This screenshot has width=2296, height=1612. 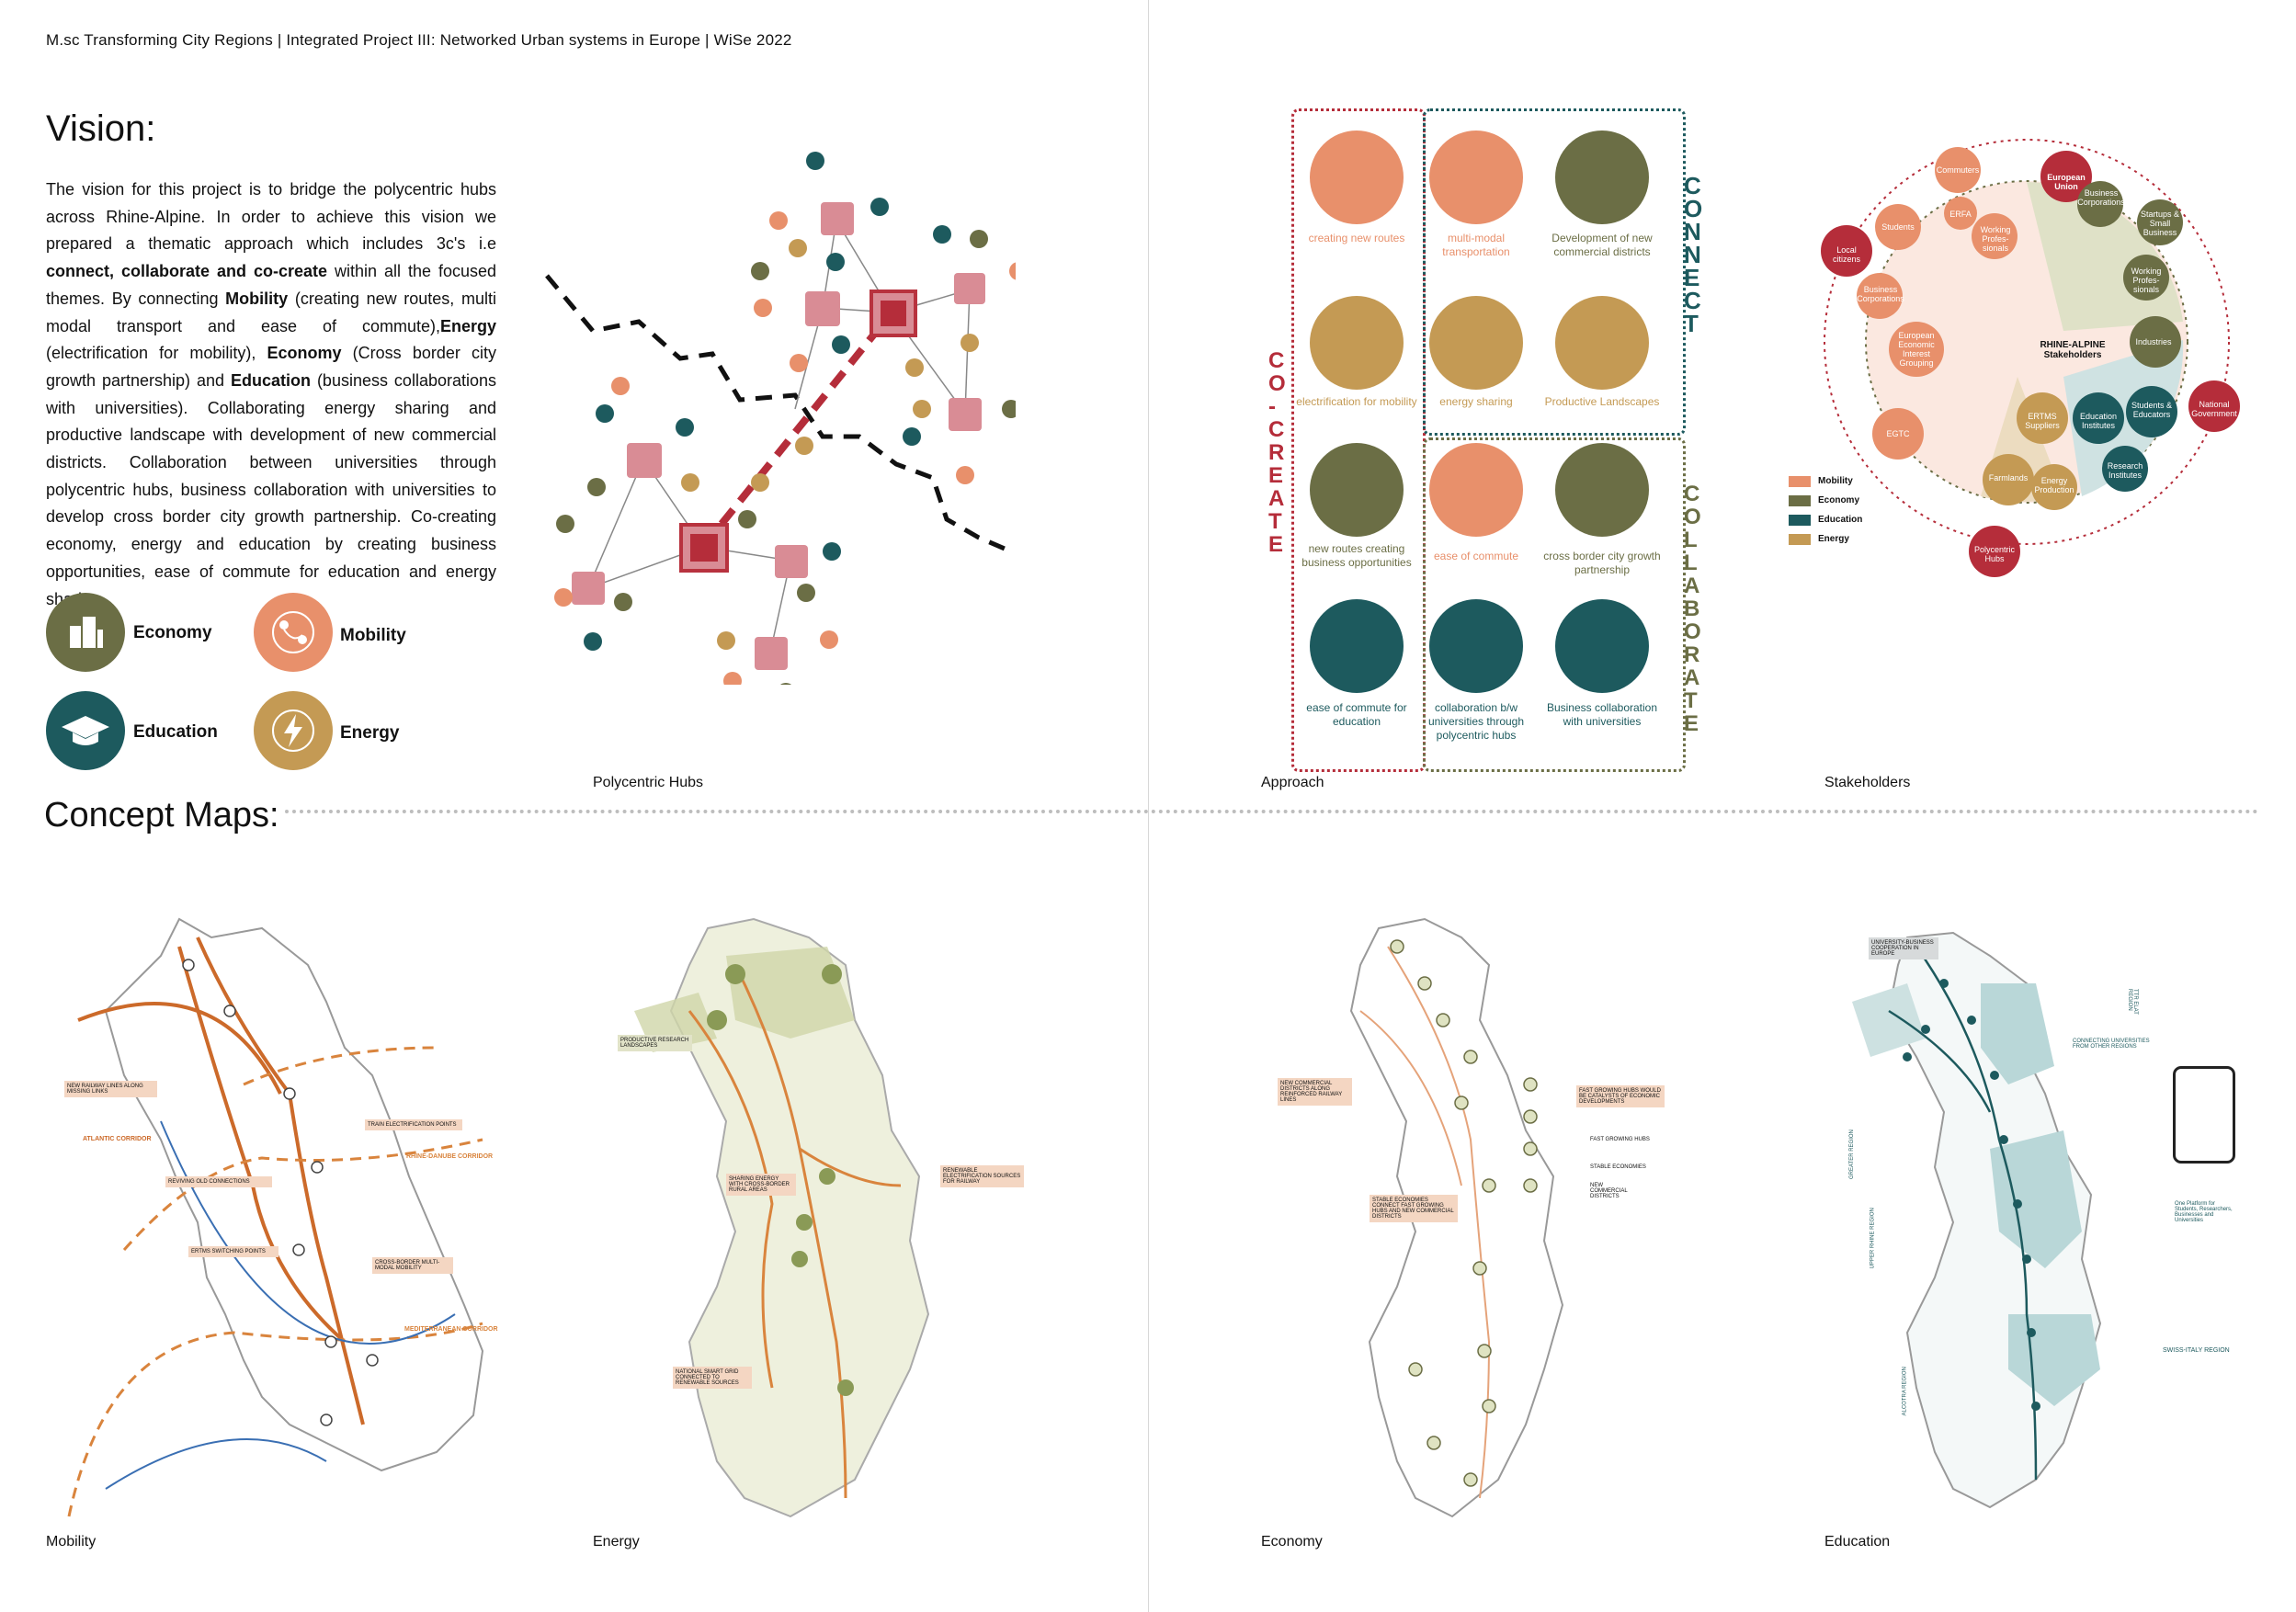 What do you see at coordinates (1602, 246) in the screenshot?
I see `approach-item: Development of new commercial districts` at bounding box center [1602, 246].